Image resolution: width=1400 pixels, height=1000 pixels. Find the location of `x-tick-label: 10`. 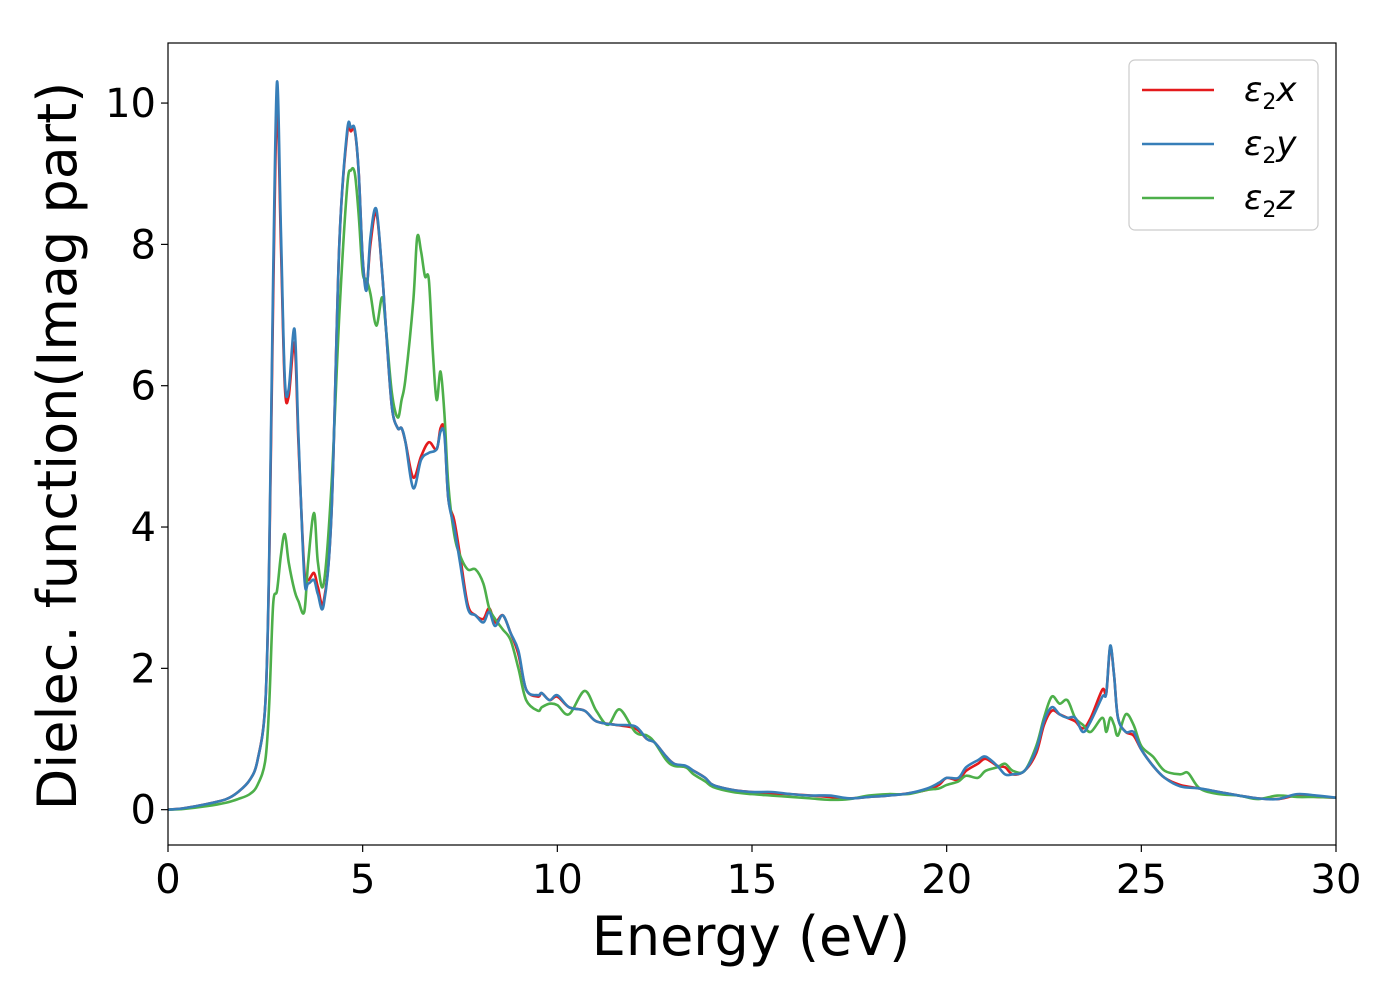

x-tick-label: 10 is located at coordinates (557, 880).